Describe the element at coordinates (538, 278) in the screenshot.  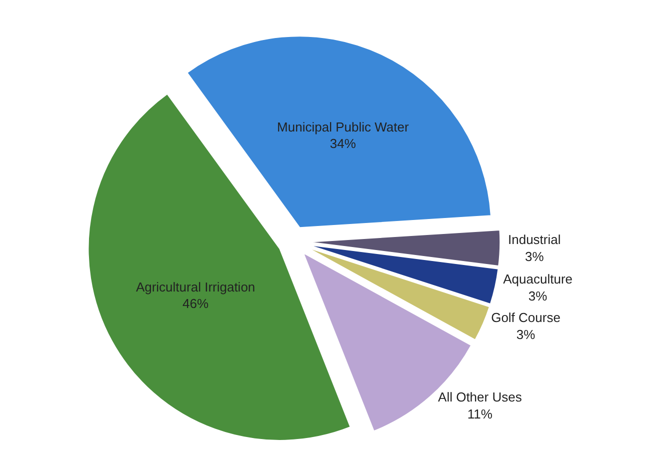
I see `slice-label: Aquaculture` at that location.